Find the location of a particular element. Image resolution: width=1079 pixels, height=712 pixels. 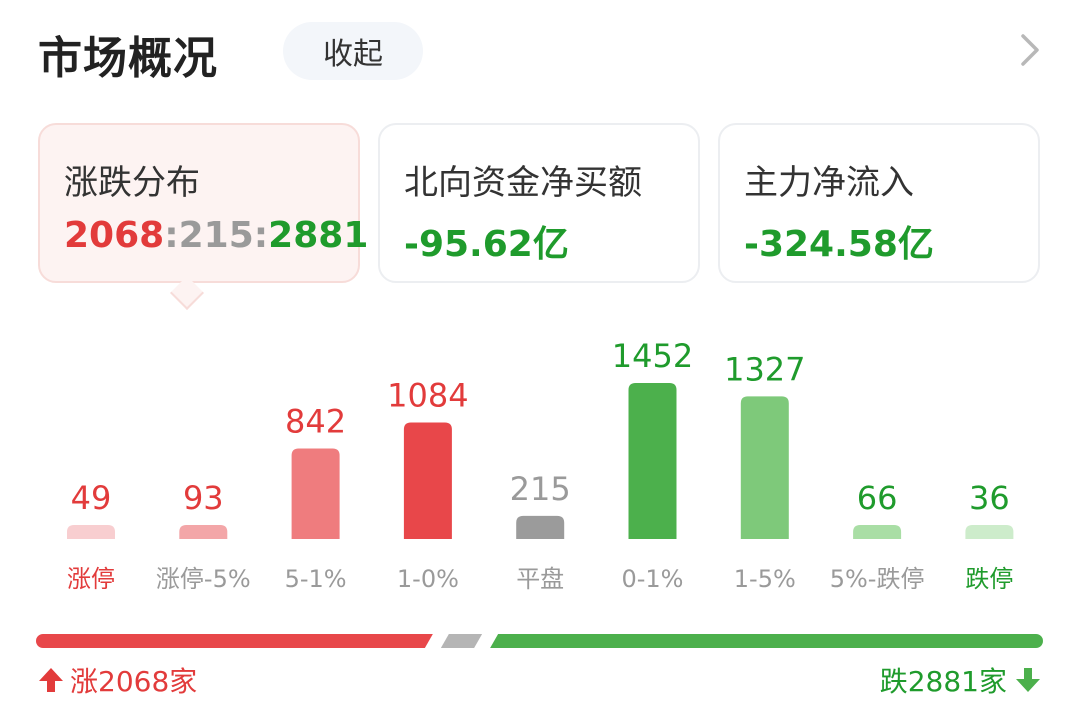

card-label: 北向资金净买额 is located at coordinates (523, 183).